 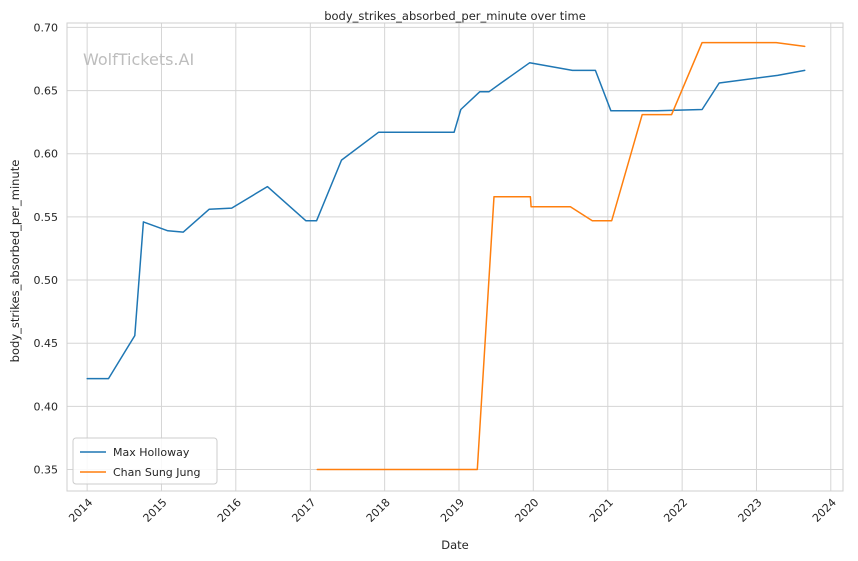 I want to click on y-tick-label: 0.40, so click(x=46, y=406).